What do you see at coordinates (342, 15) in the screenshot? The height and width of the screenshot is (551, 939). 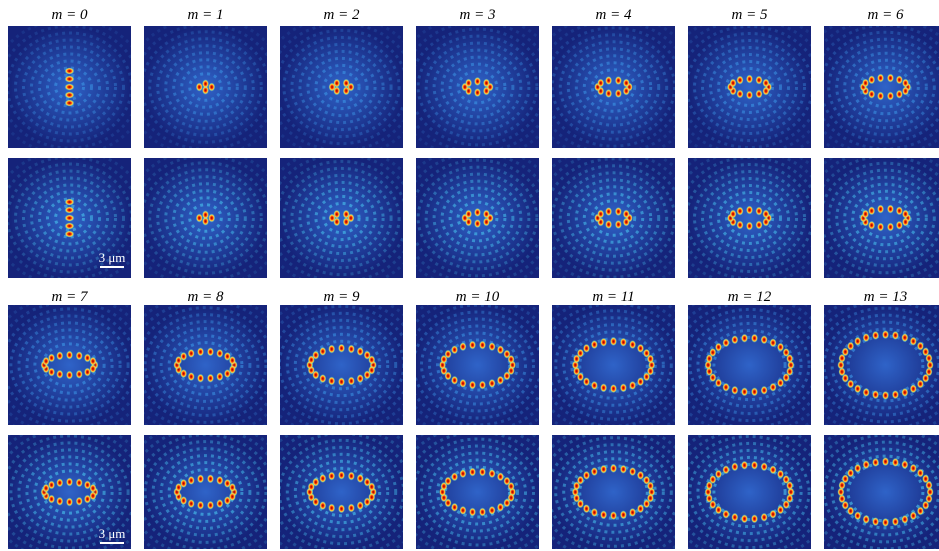 I see `panel-label: m = 2` at bounding box center [342, 15].